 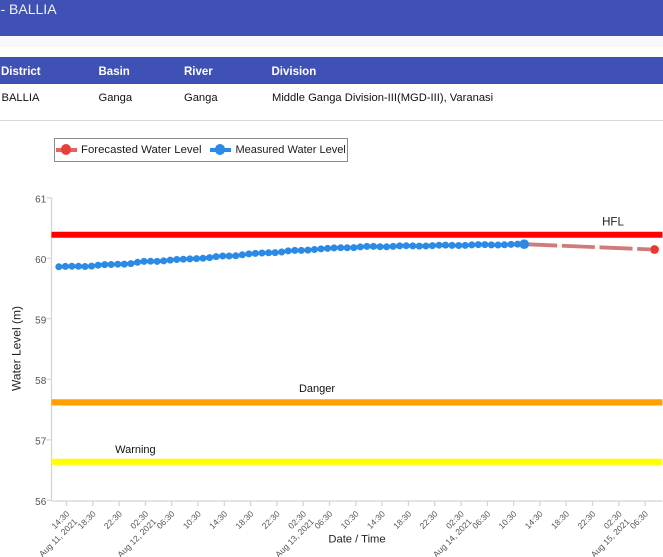 I want to click on svg-text: Water Level (m), so click(x=17, y=348).